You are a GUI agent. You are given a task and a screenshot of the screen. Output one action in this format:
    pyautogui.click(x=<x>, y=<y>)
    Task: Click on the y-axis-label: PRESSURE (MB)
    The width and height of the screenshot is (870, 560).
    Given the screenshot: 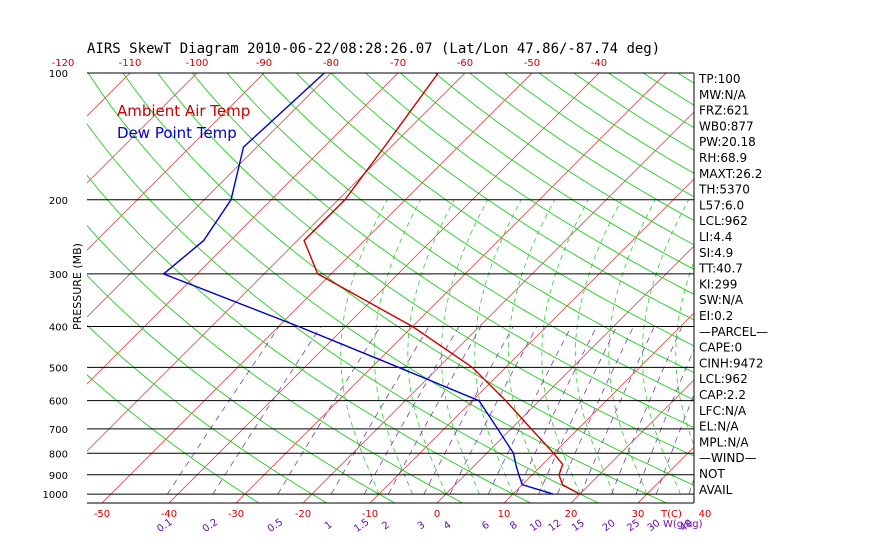 What is the action you would take?
    pyautogui.click(x=77, y=286)
    